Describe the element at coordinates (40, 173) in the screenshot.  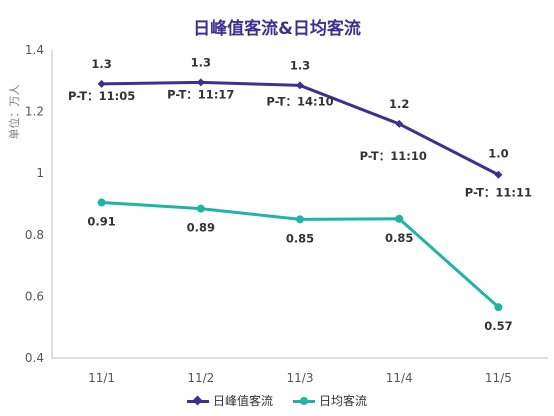
I see `y-tick-label-3: 1` at that location.